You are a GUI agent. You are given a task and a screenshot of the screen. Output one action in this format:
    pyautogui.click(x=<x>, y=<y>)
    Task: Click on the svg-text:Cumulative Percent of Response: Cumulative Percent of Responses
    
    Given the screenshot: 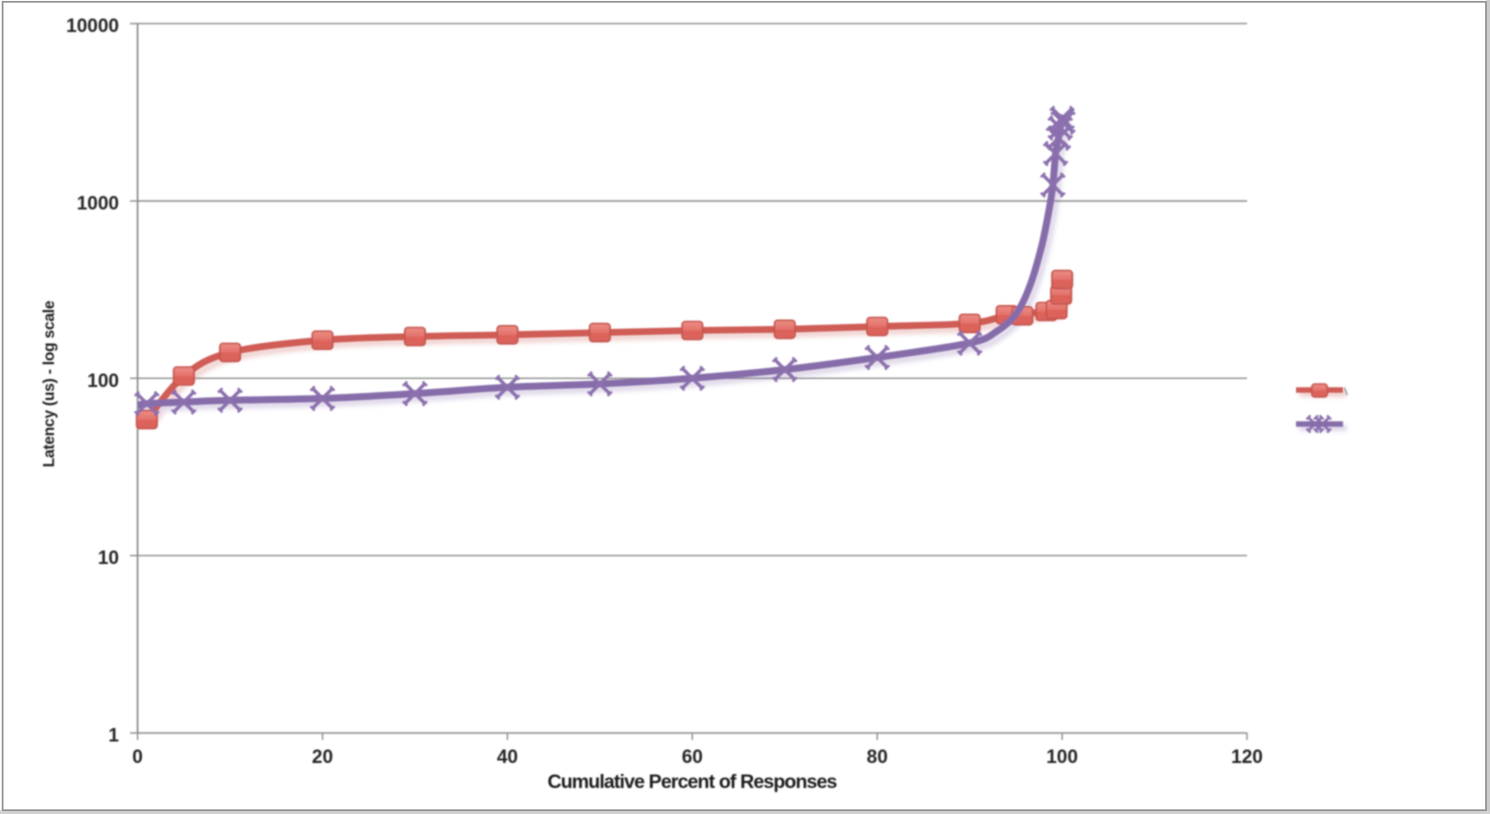 What is the action you would take?
    pyautogui.click(x=693, y=782)
    